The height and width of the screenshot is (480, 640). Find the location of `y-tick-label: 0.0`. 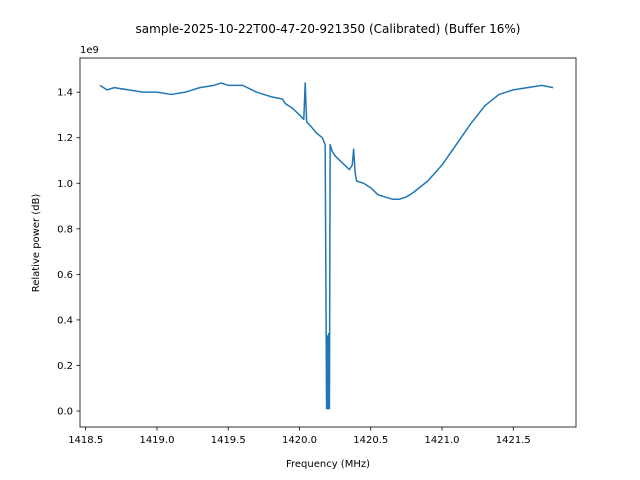

y-tick-label: 0.0 is located at coordinates (65, 412).